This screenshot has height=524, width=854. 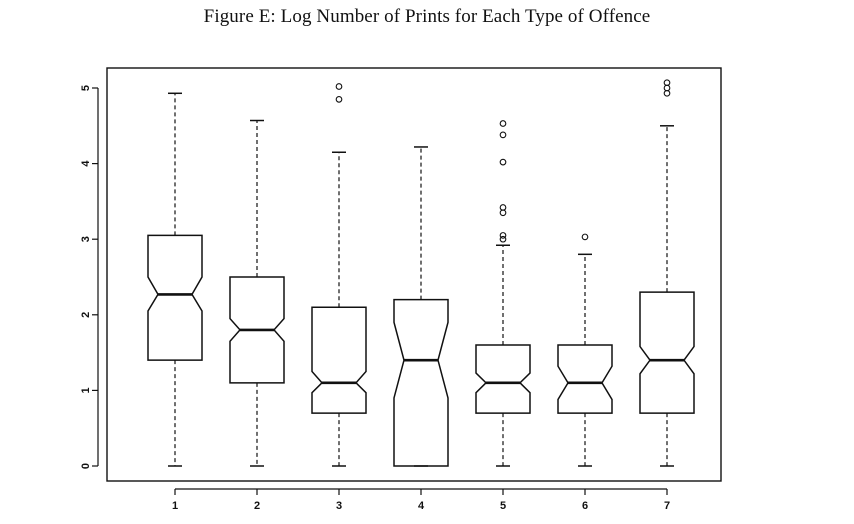 I want to click on y-tick-label: 4, so click(x=86, y=163).